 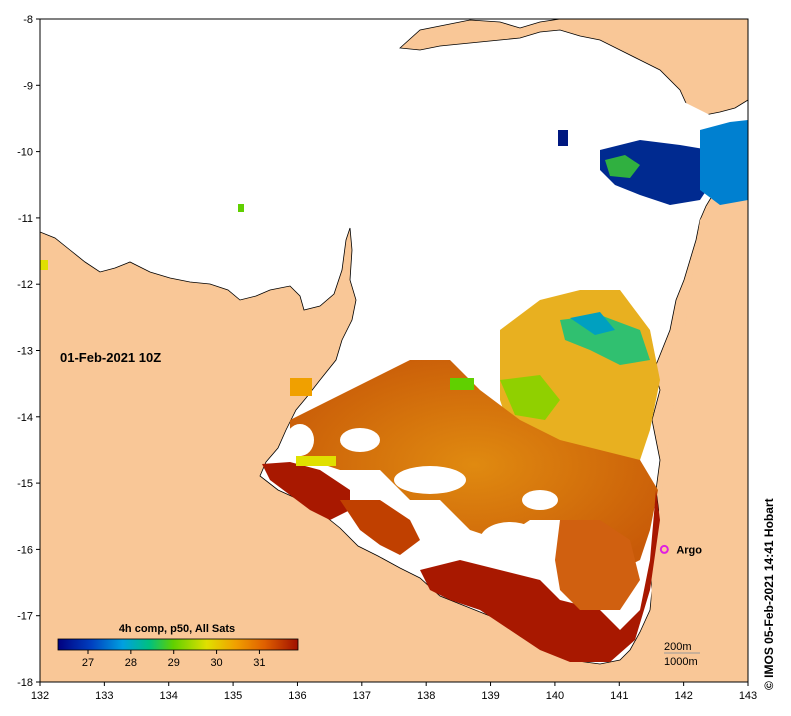 What do you see at coordinates (769, 594) in the screenshot?
I see `imos-credit: © IMOS 05-Feb-2021 14:41 Hobart` at bounding box center [769, 594].